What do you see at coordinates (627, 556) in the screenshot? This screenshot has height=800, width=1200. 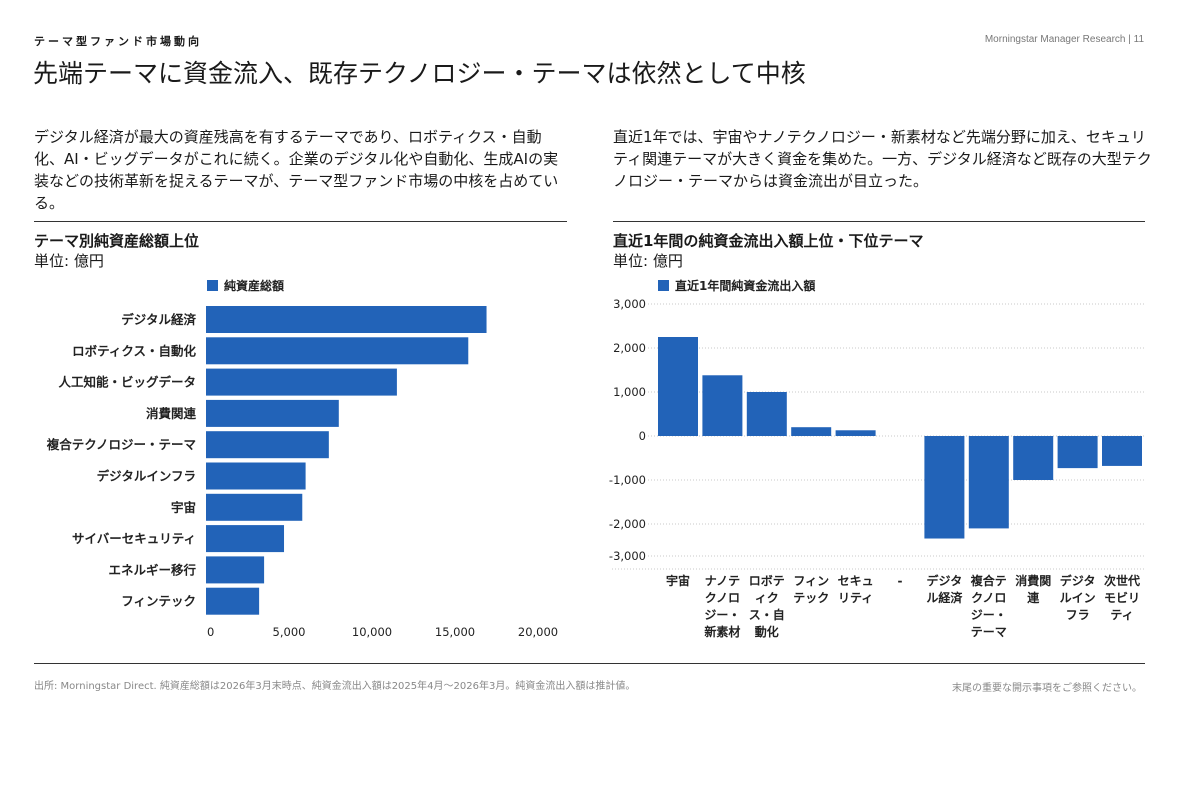 I see `y-tick-label-6: -3,000` at bounding box center [627, 556].